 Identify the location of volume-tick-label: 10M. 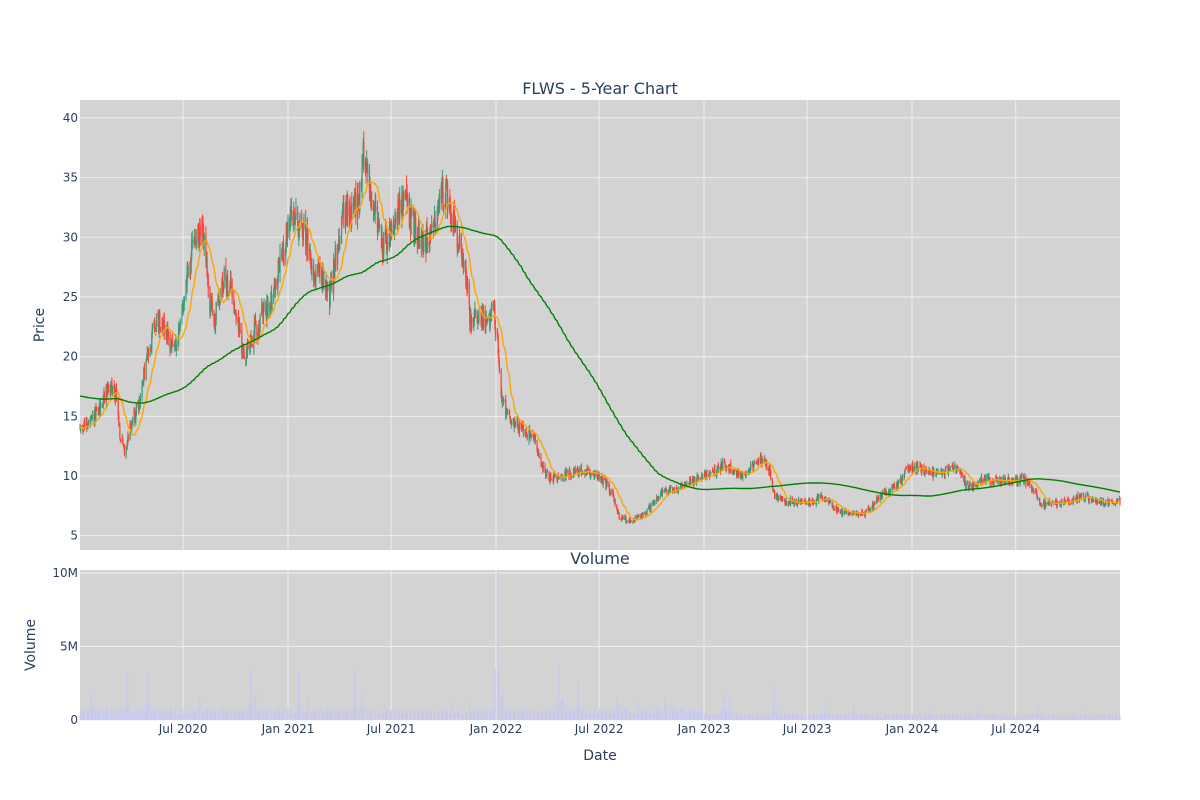
(65, 573).